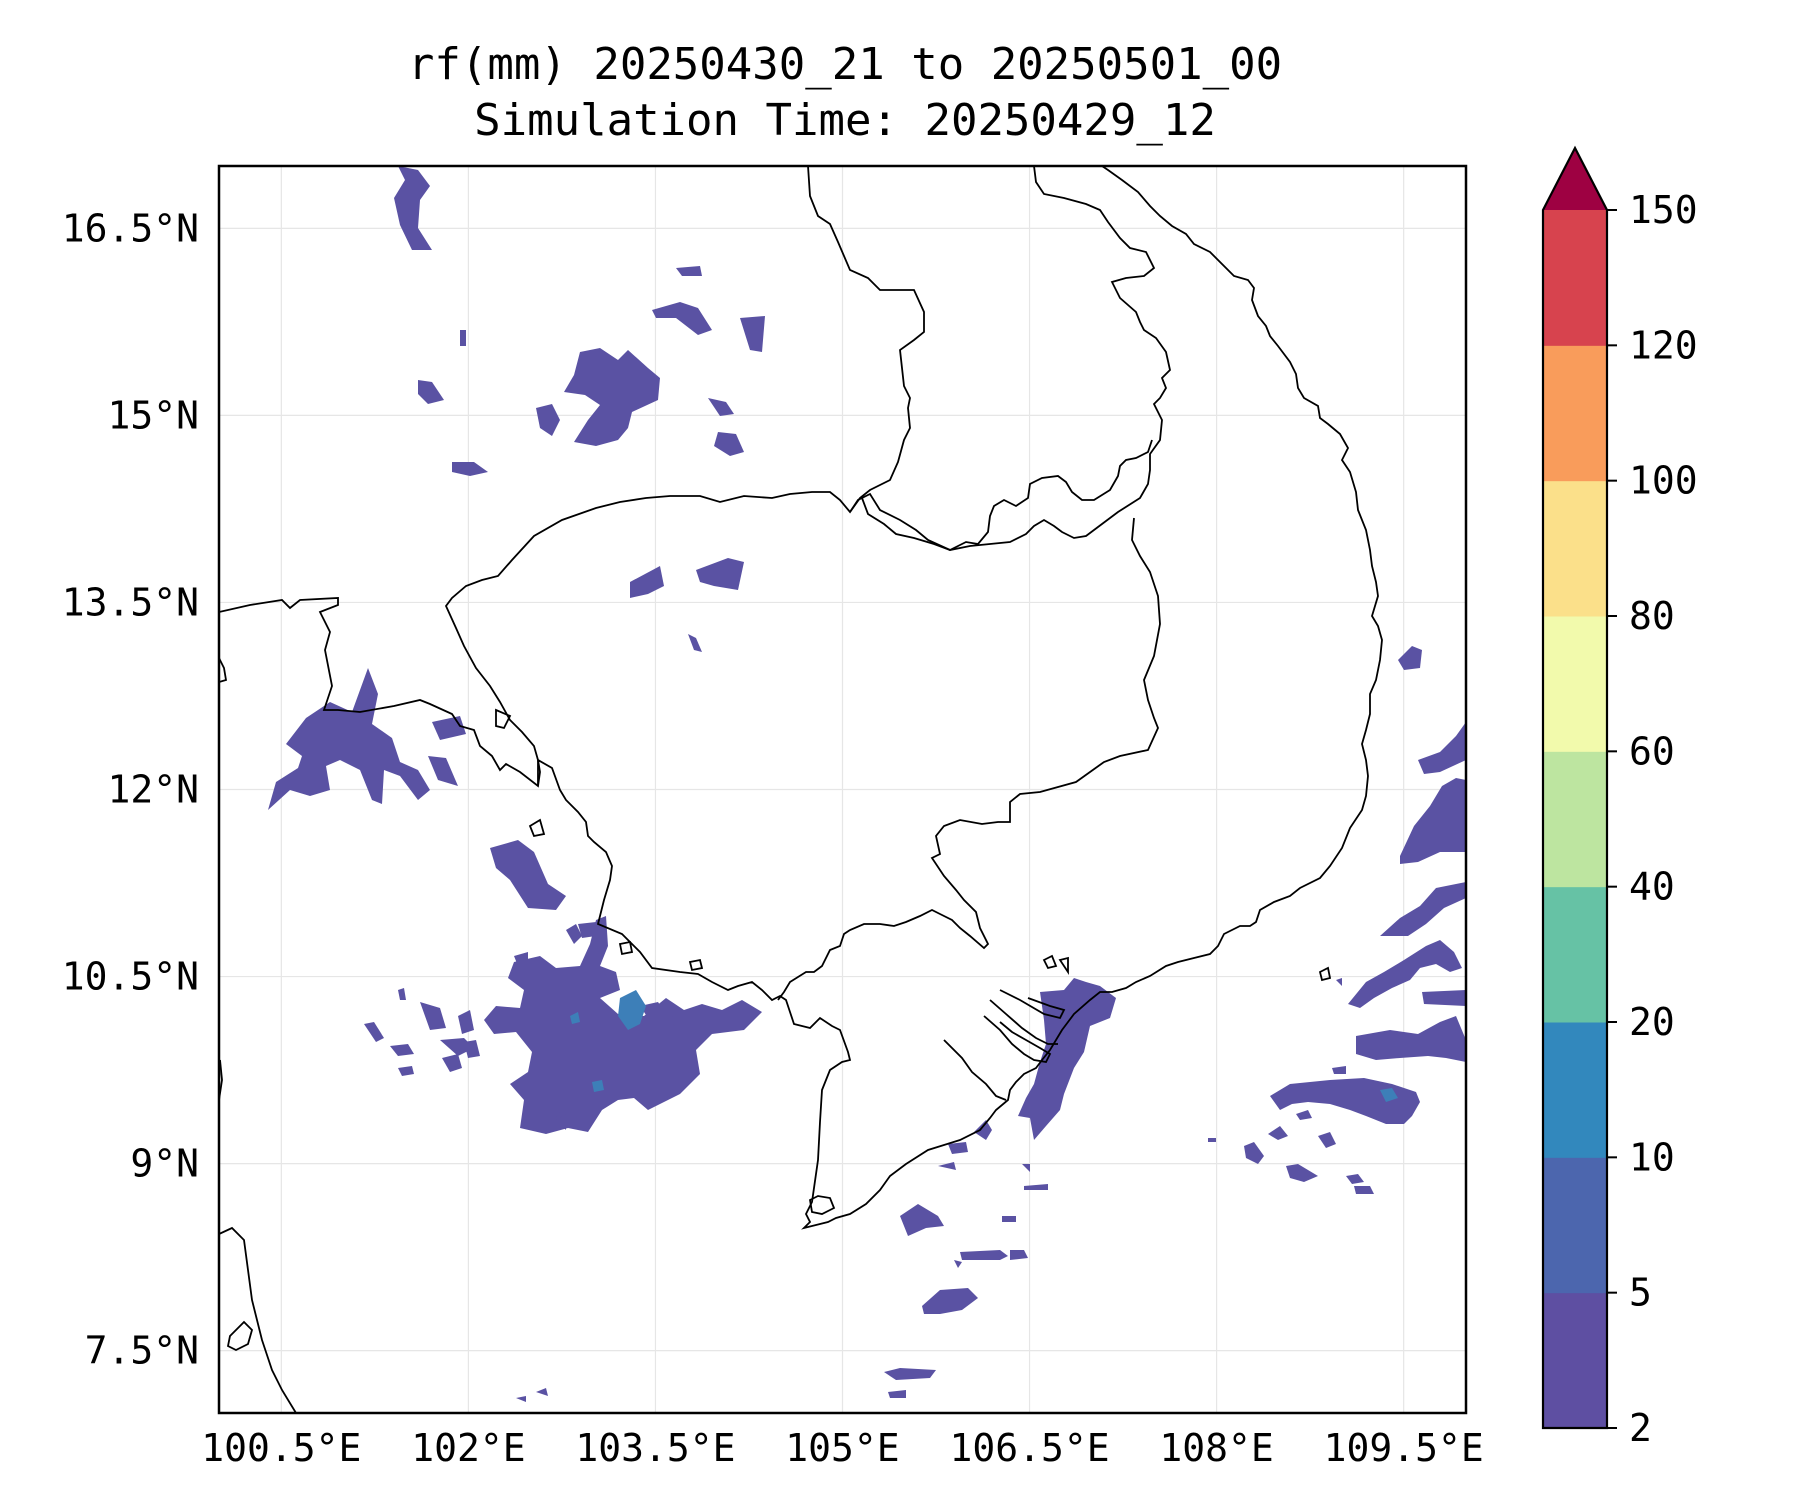 This screenshot has width=1800, height=1500. What do you see at coordinates (1640, 1293) in the screenshot?
I see `colorbar-tick-label: 5` at bounding box center [1640, 1293].